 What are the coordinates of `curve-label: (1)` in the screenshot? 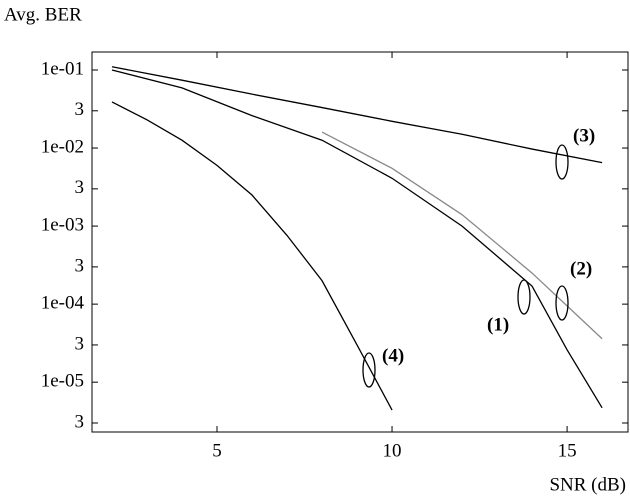 It's located at (498, 324).